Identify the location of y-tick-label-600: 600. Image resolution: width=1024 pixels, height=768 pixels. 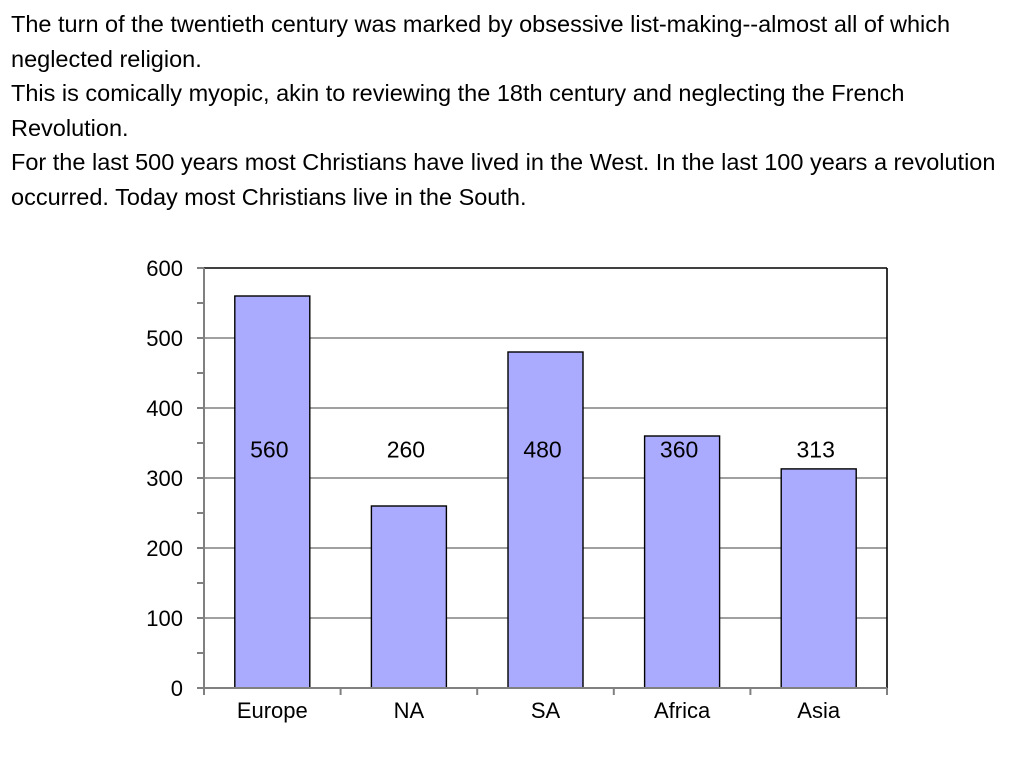
(164, 268).